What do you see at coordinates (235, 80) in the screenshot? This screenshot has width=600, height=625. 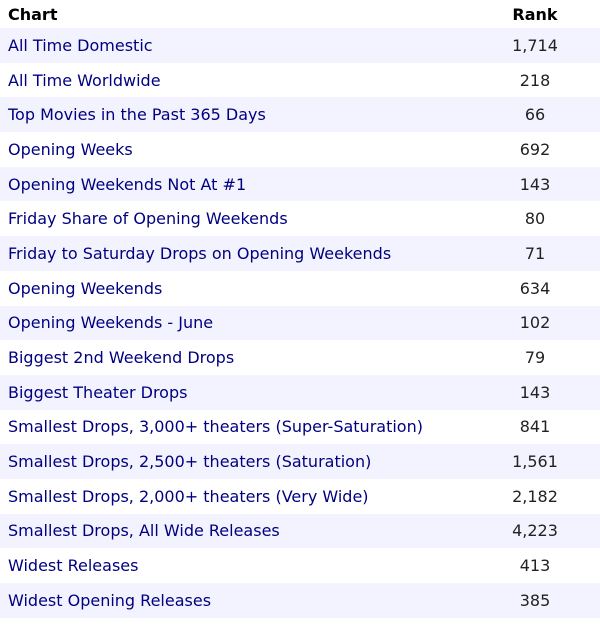 I see `chart-link: All Time Worldwide` at bounding box center [235, 80].